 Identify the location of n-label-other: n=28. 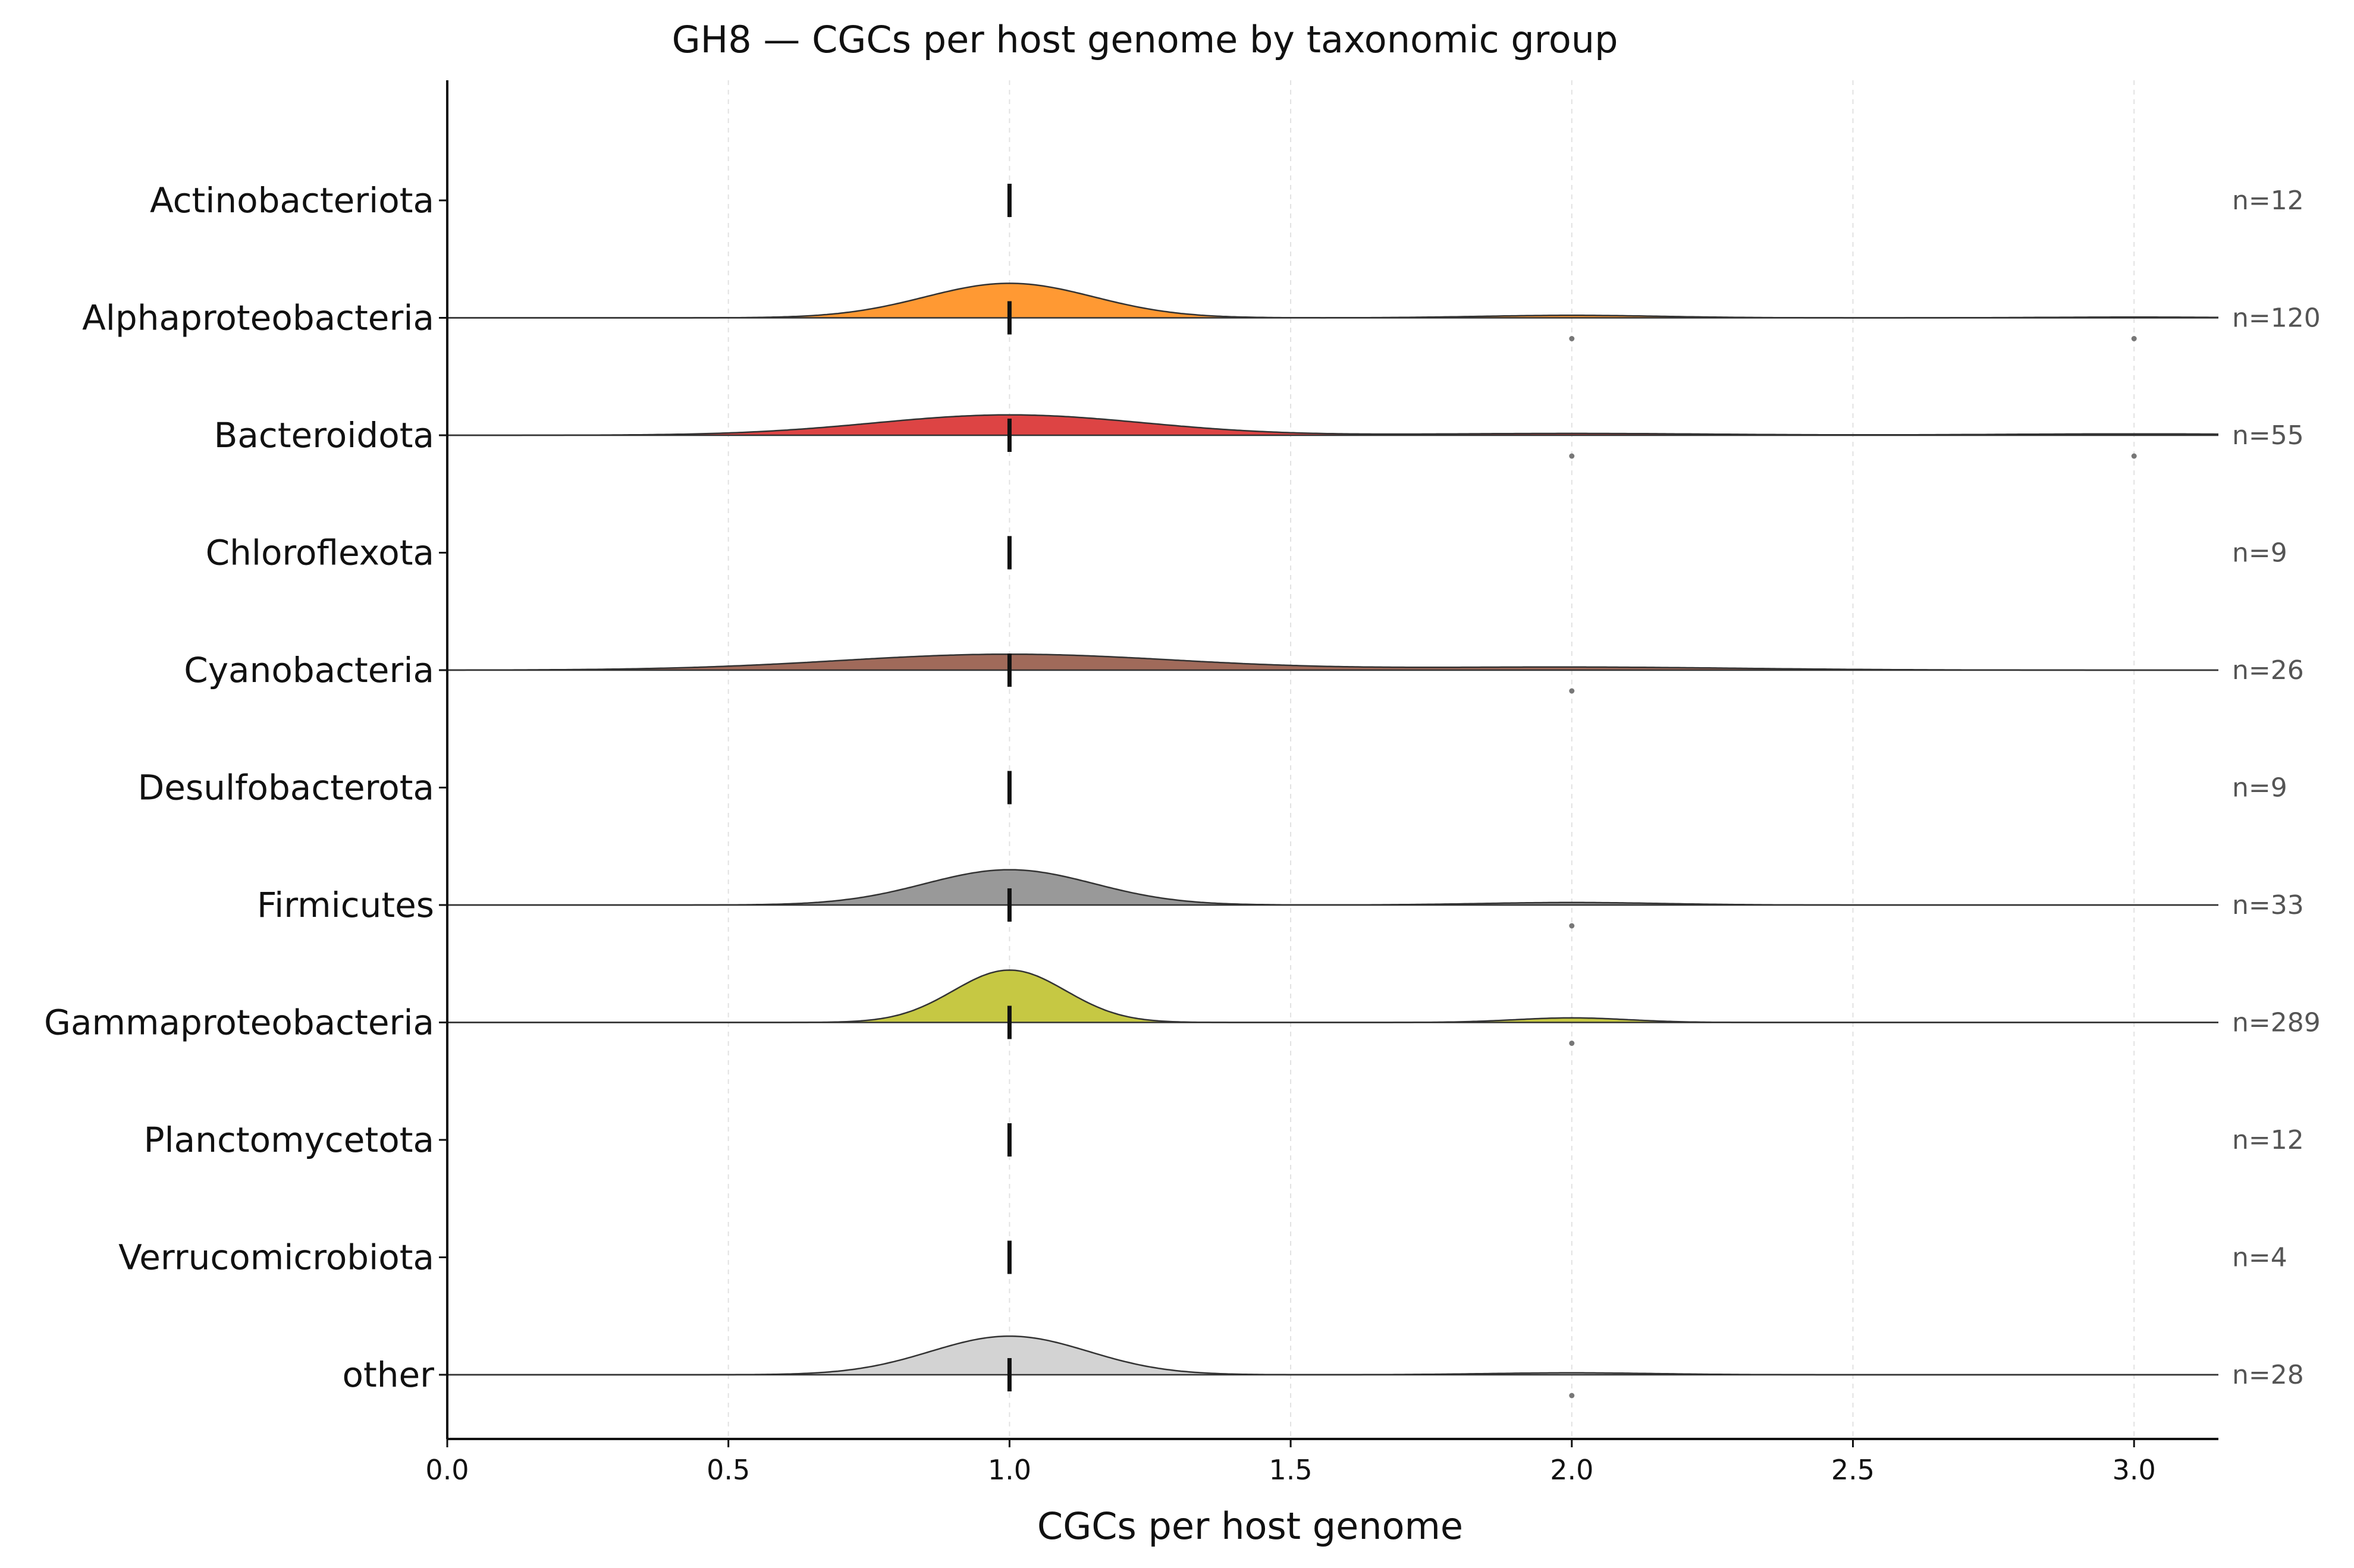
(2268, 1375).